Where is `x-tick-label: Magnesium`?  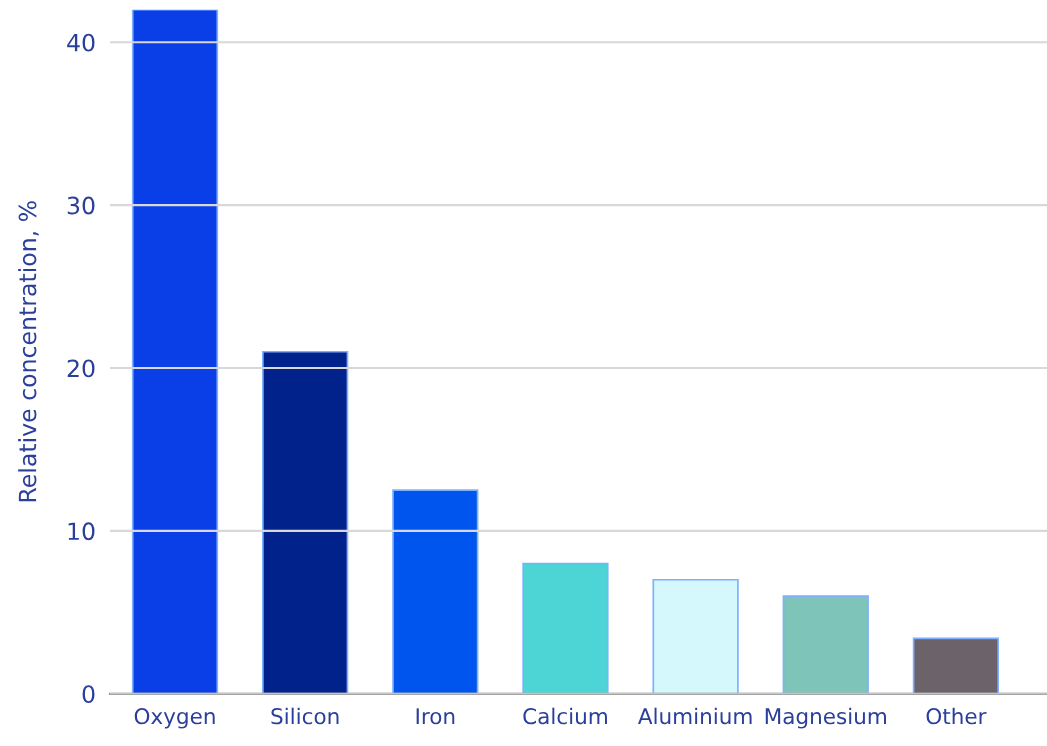 x-tick-label: Magnesium is located at coordinates (825, 718).